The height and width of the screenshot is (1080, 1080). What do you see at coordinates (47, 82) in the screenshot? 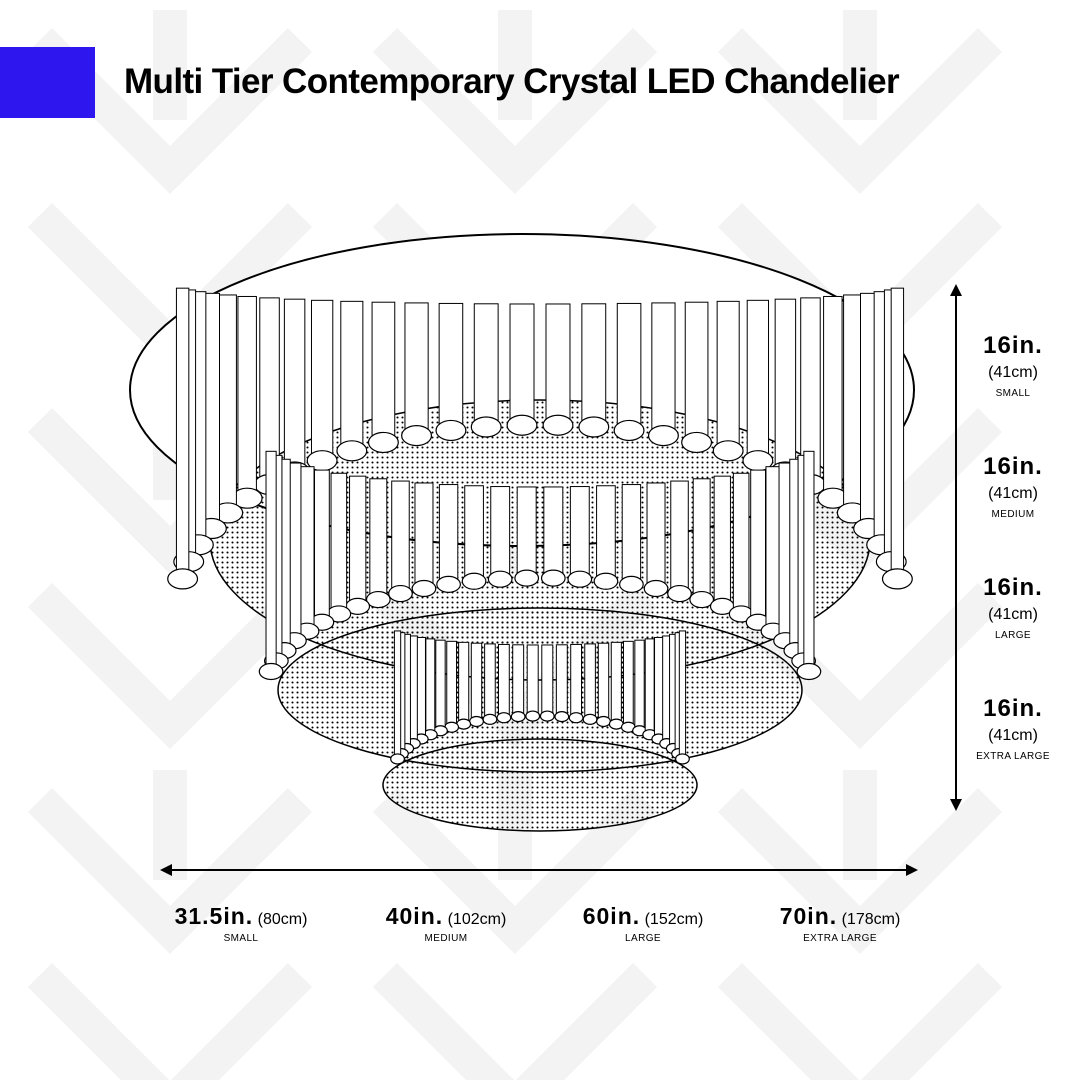
I see `brand-accent-block` at bounding box center [47, 82].